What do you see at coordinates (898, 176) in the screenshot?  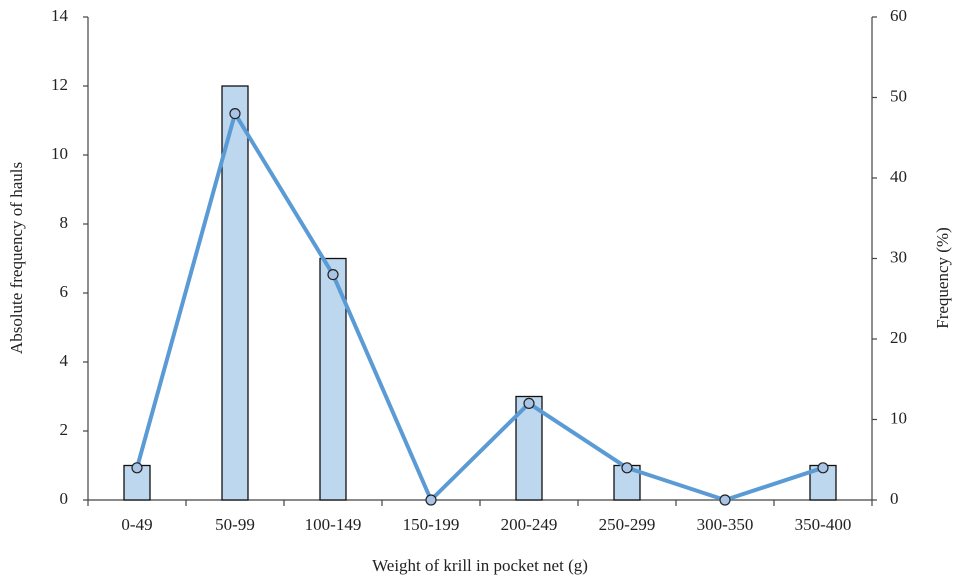 I see `y2-tick-label: 40` at bounding box center [898, 176].